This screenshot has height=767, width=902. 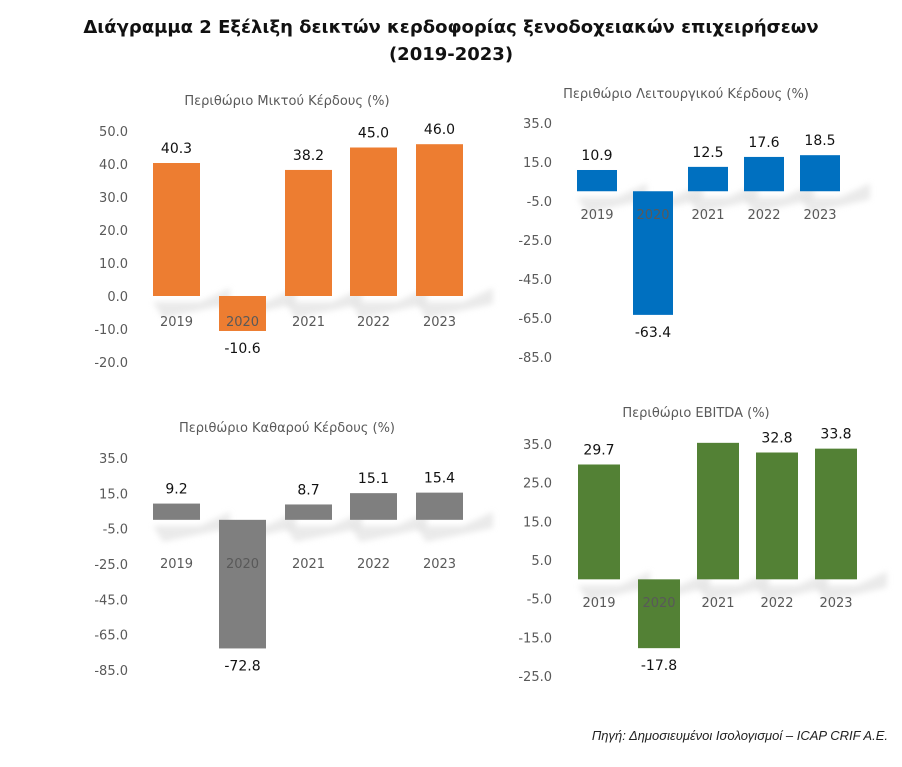 I want to click on chart-title: Περιθώριο EBITDA (%), so click(x=695, y=413).